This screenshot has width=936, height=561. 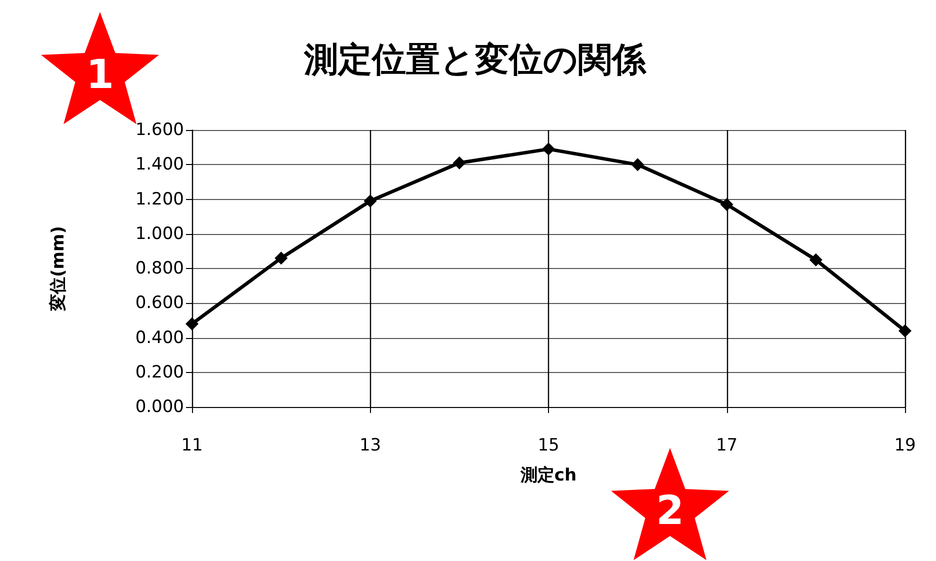 I want to click on chart-title: 測定位置と変位の関係, so click(x=475, y=60).